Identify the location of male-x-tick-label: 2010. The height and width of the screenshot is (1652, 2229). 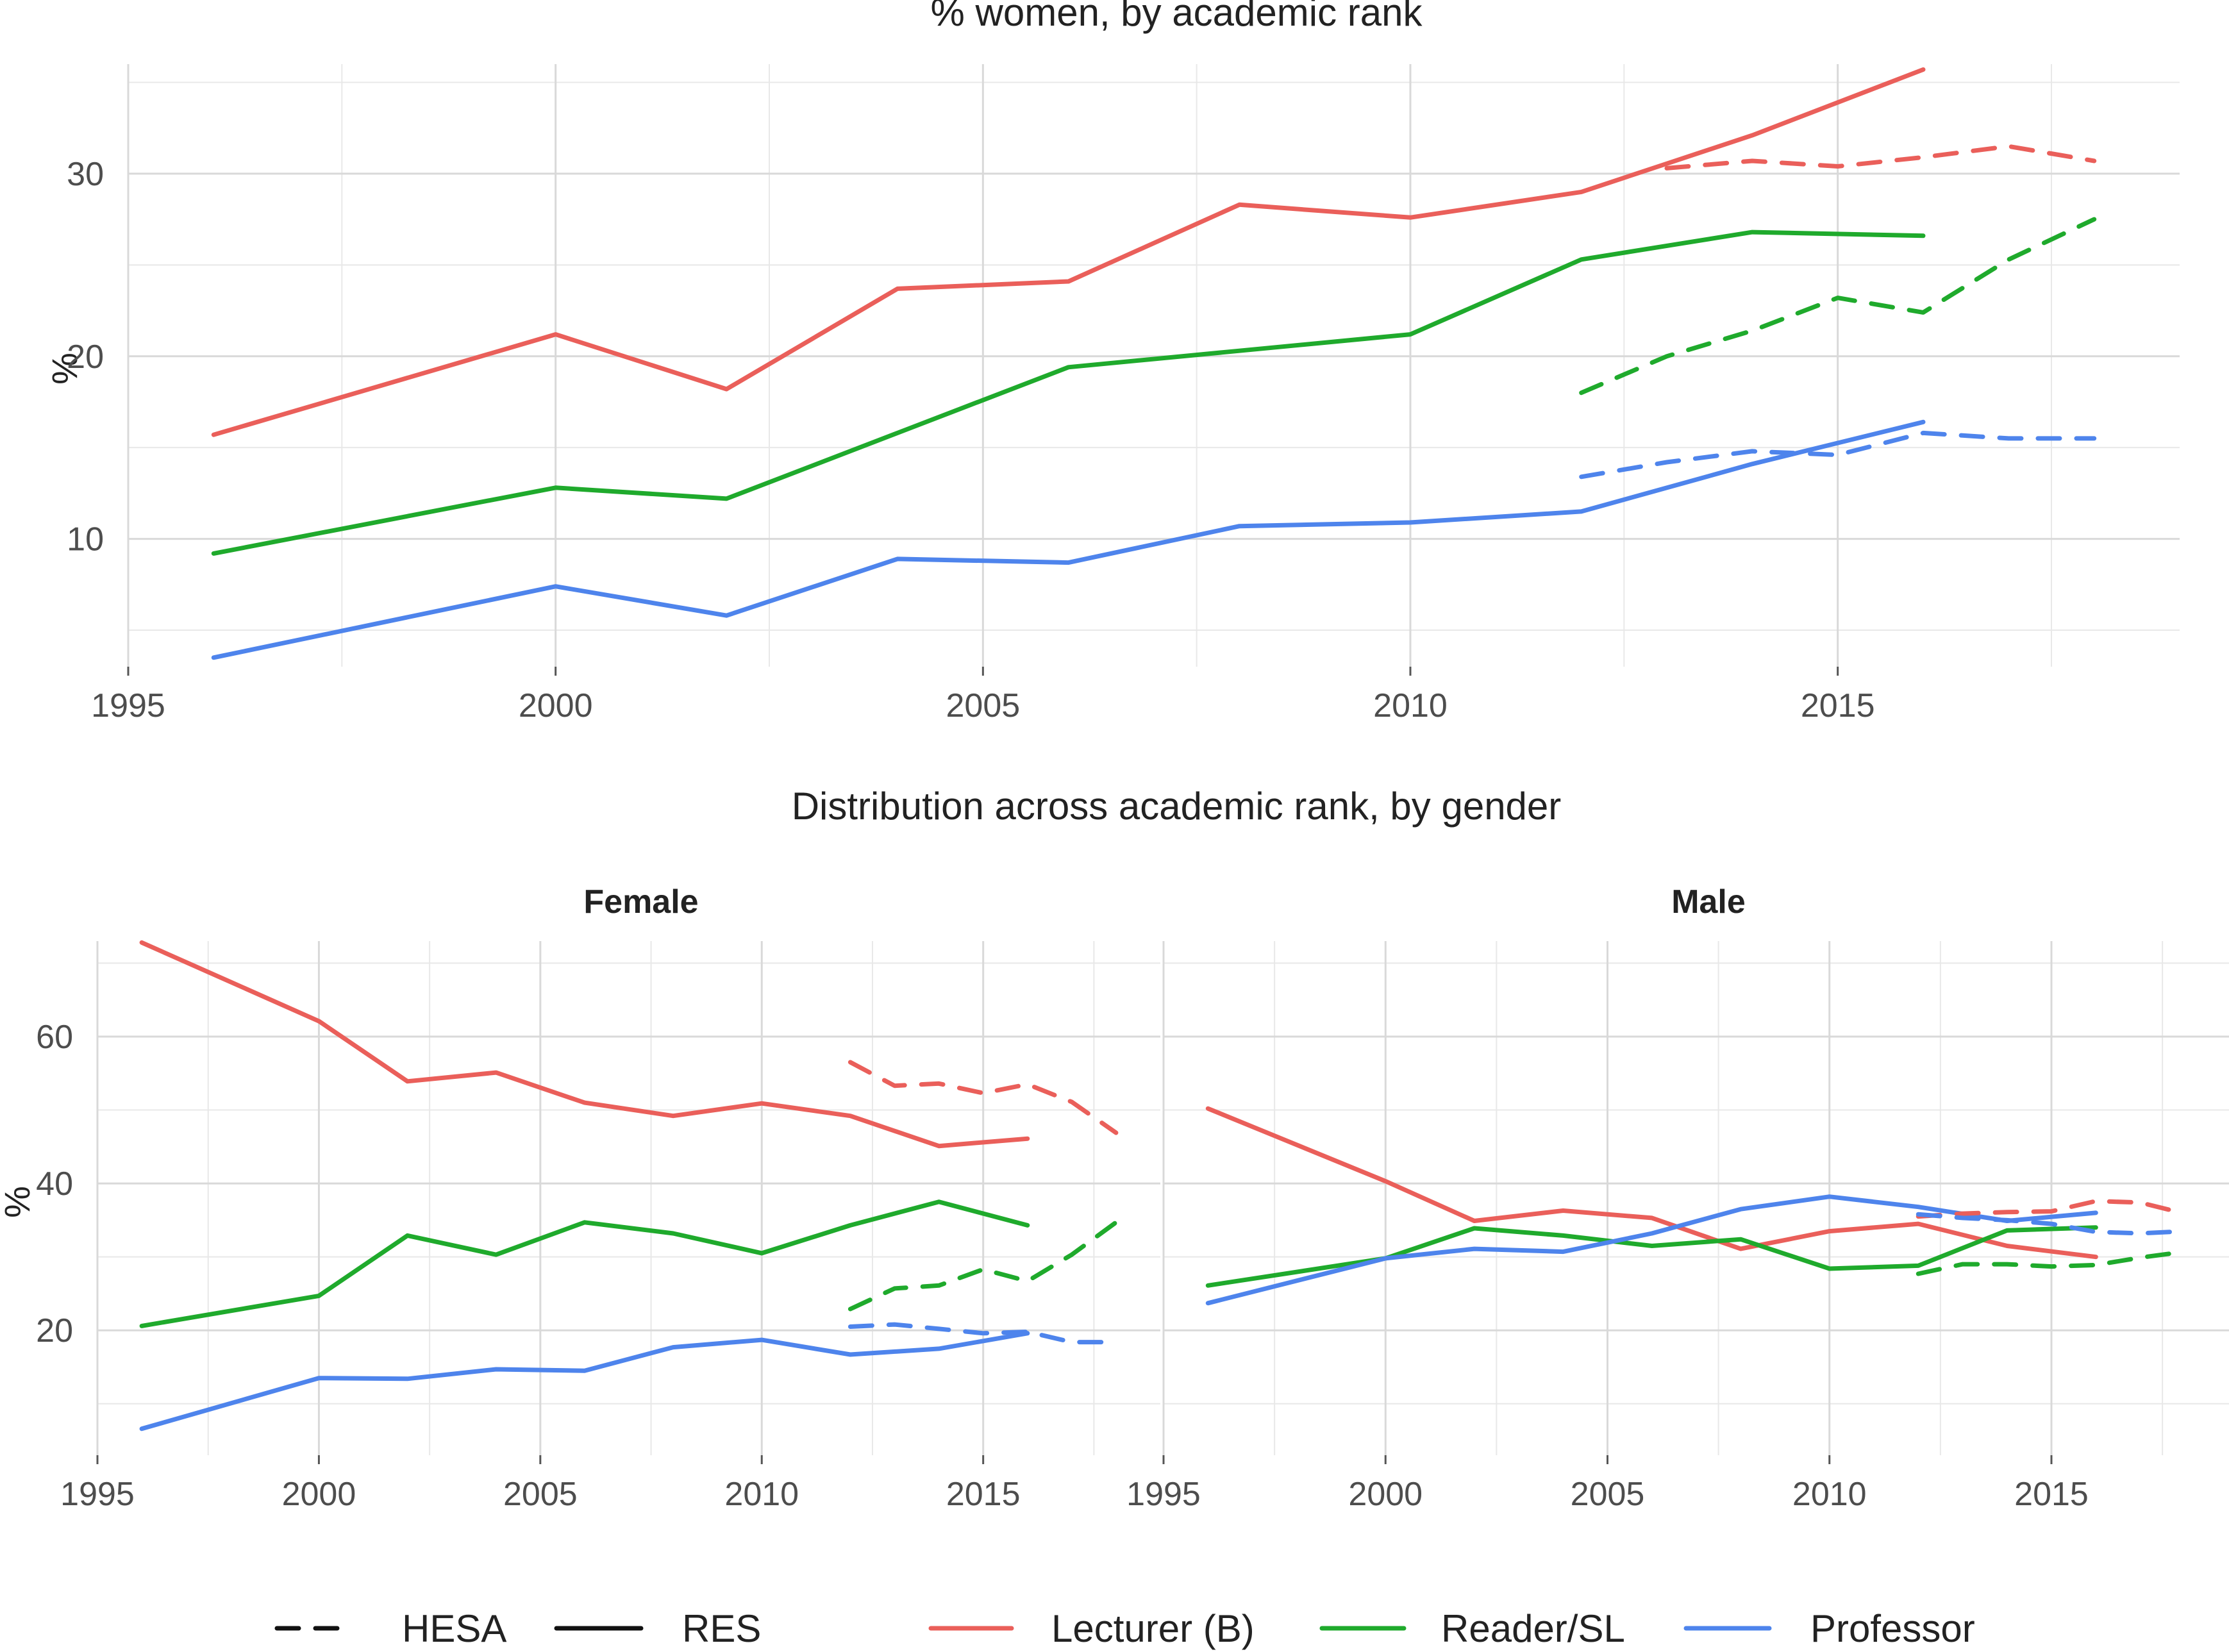
(1829, 1494).